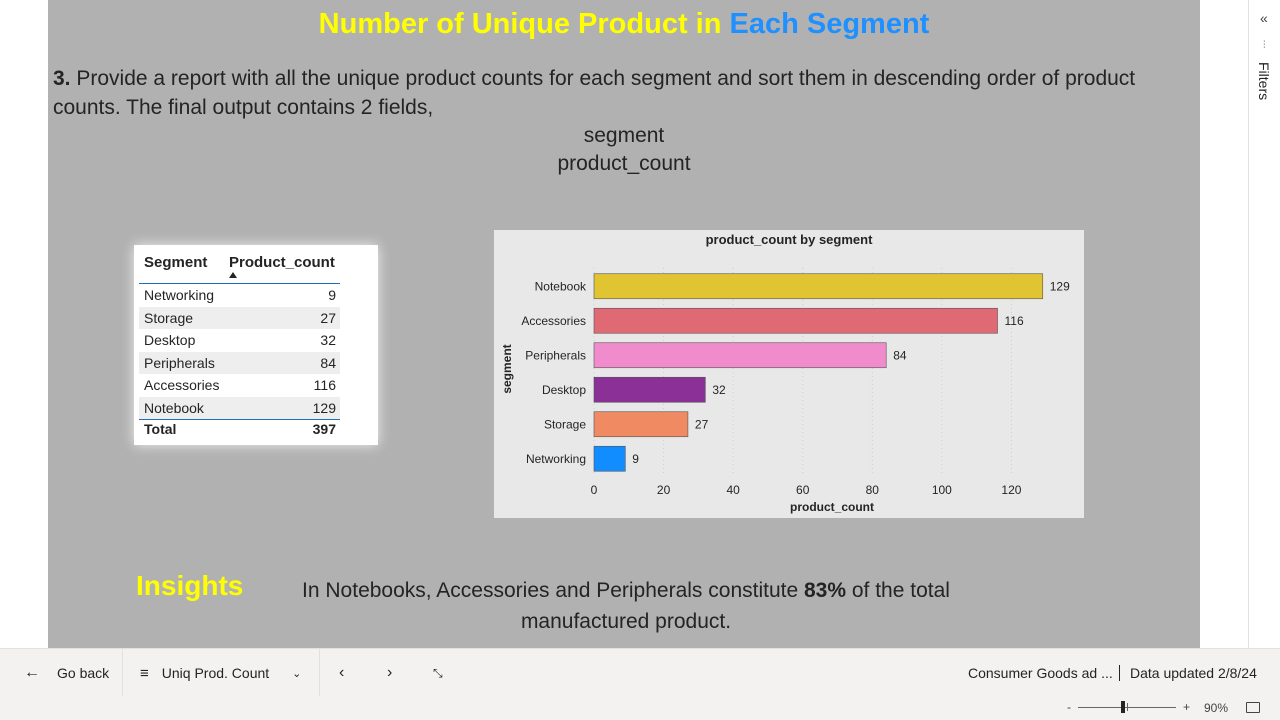 The width and height of the screenshot is (1280, 720). What do you see at coordinates (594, 490) in the screenshot?
I see `x-tick-label: 0` at bounding box center [594, 490].